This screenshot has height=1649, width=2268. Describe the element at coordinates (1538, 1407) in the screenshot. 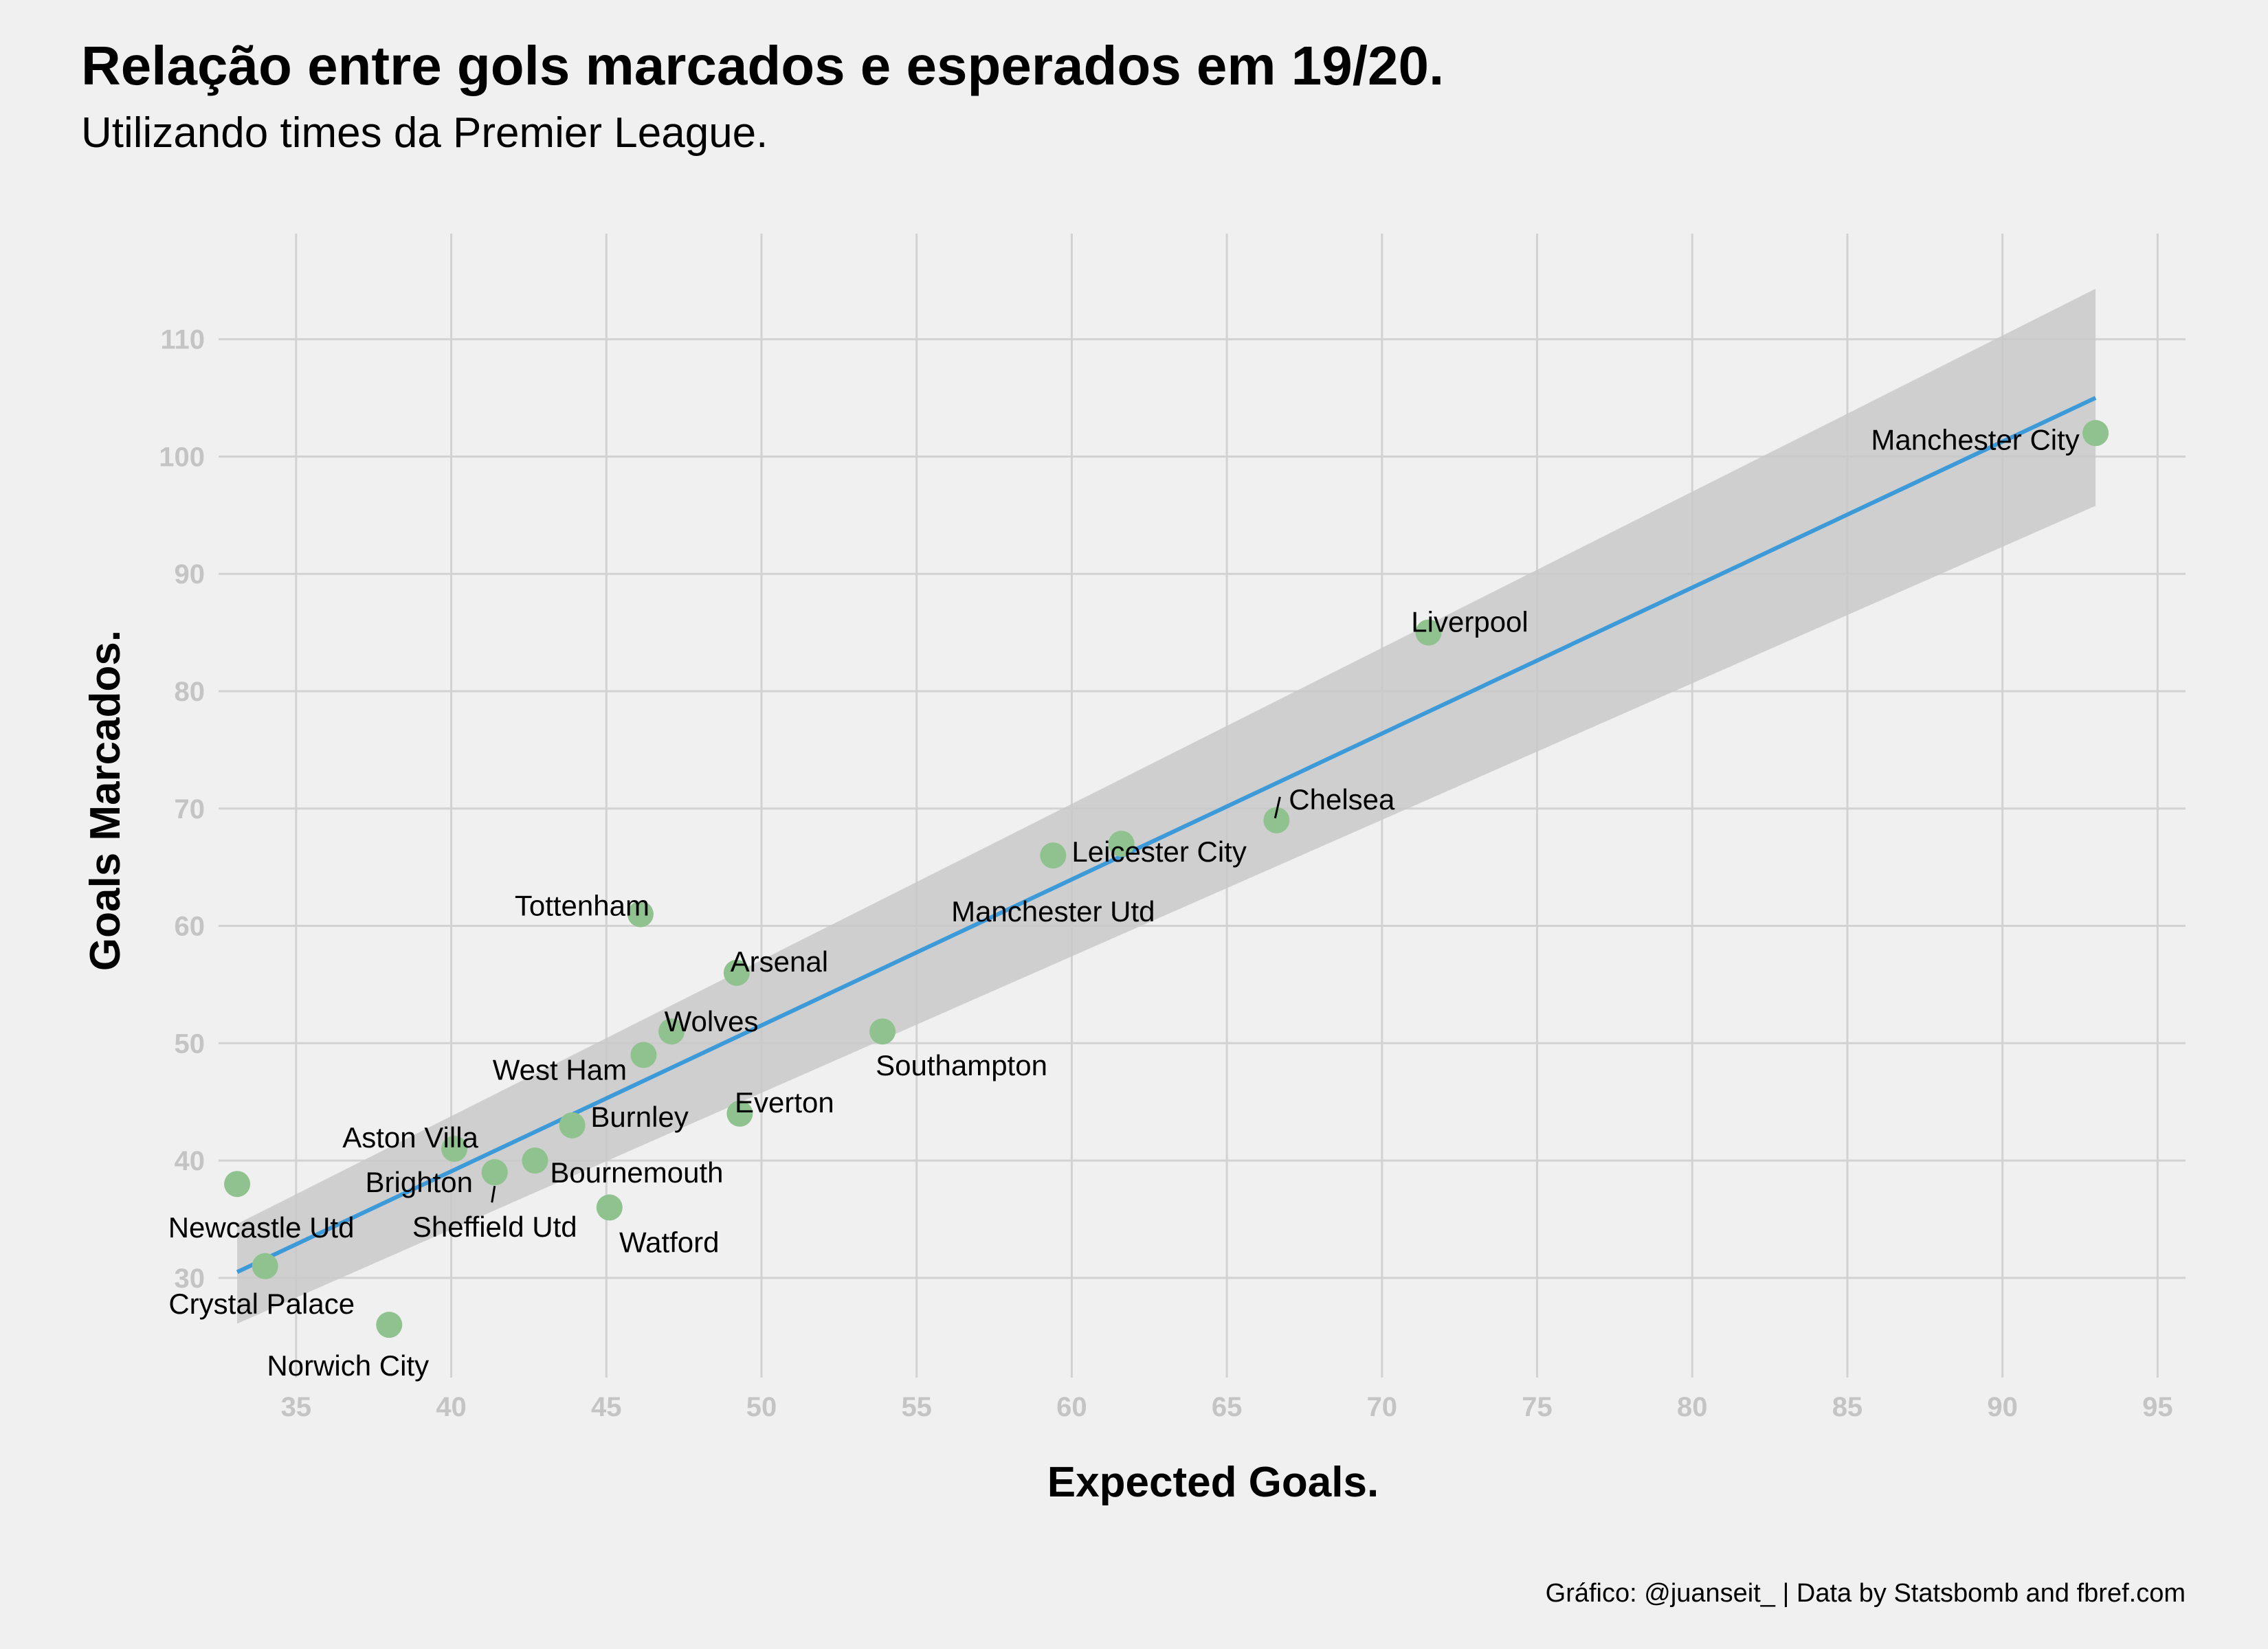

I see `x-tick-label-75: 75` at that location.